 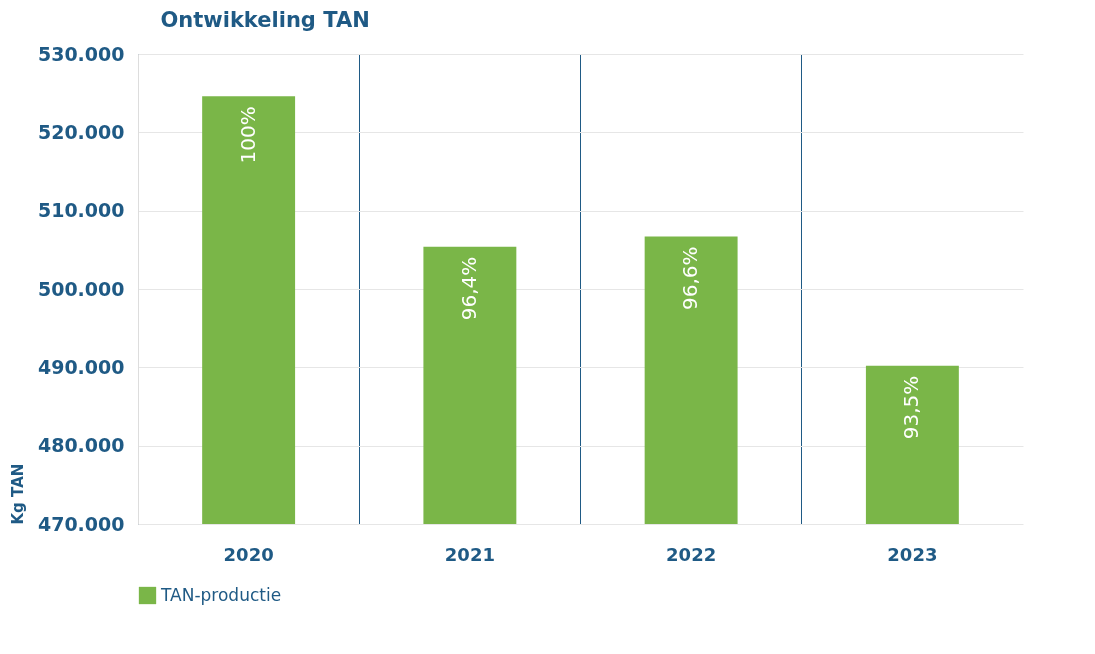 I want to click on y-tick-label: 510.000, so click(x=81, y=210).